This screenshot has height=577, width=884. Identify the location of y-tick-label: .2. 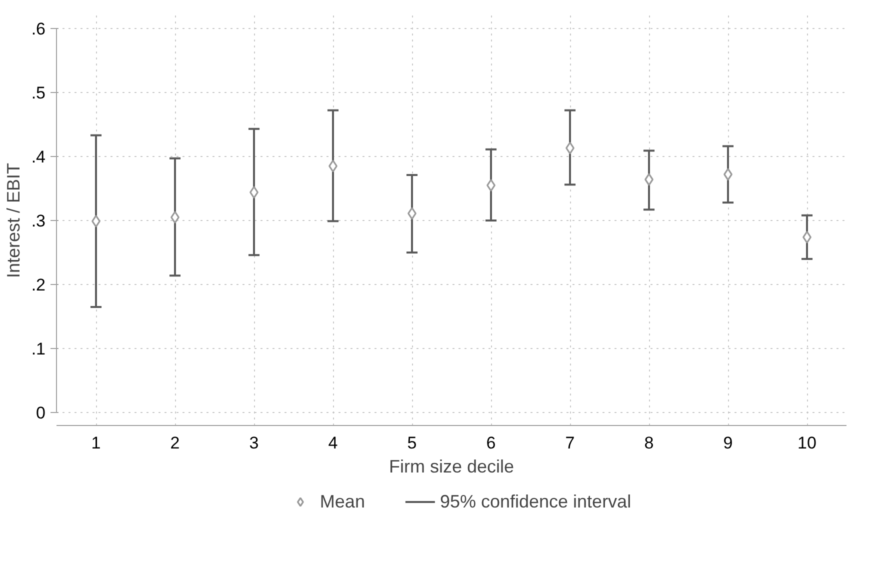
(38, 285).